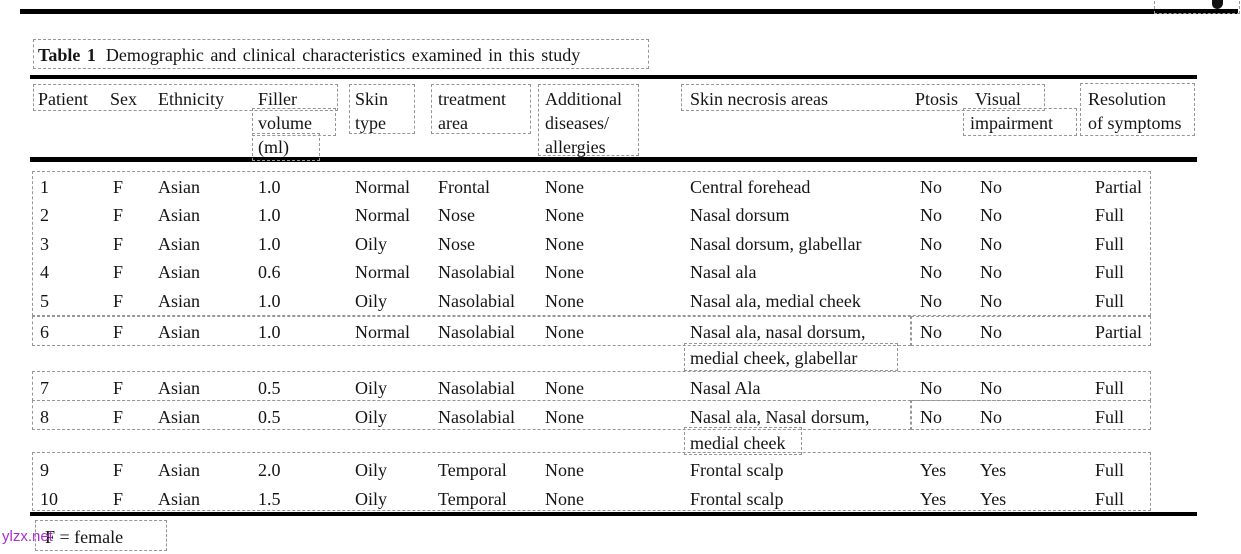 This screenshot has height=554, width=1241. Describe the element at coordinates (27, 536) in the screenshot. I see `watermark-text: ylzx.net` at that location.